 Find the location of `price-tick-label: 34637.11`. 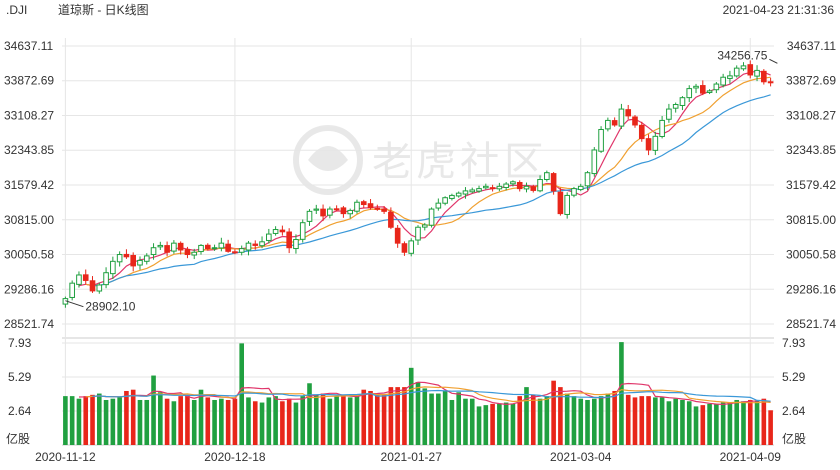

price-tick-label: 34637.11 is located at coordinates (28, 46).